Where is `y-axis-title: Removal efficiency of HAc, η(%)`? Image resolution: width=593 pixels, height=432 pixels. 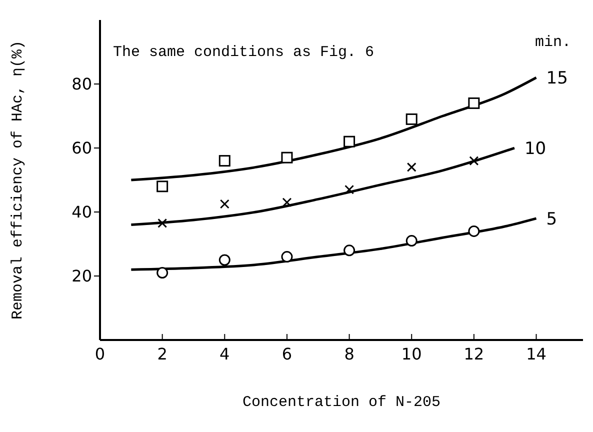
y-axis-title: Removal efficiency of HAc, η(%) is located at coordinates (17, 180).